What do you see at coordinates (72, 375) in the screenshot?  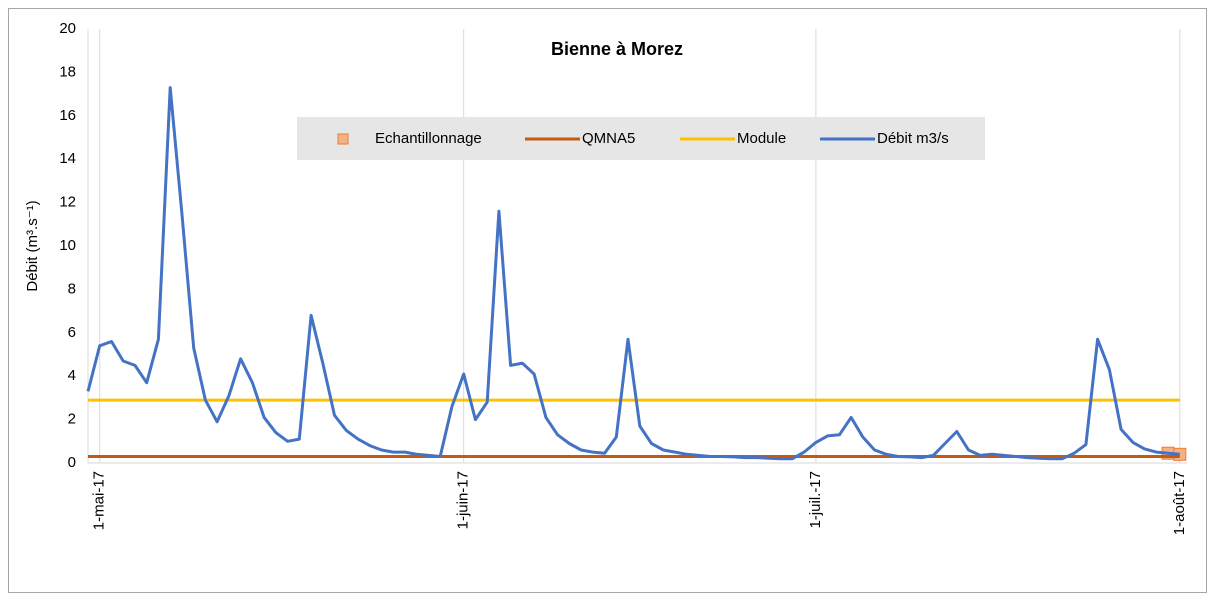 I see `y-tick-label: 4` at bounding box center [72, 375].